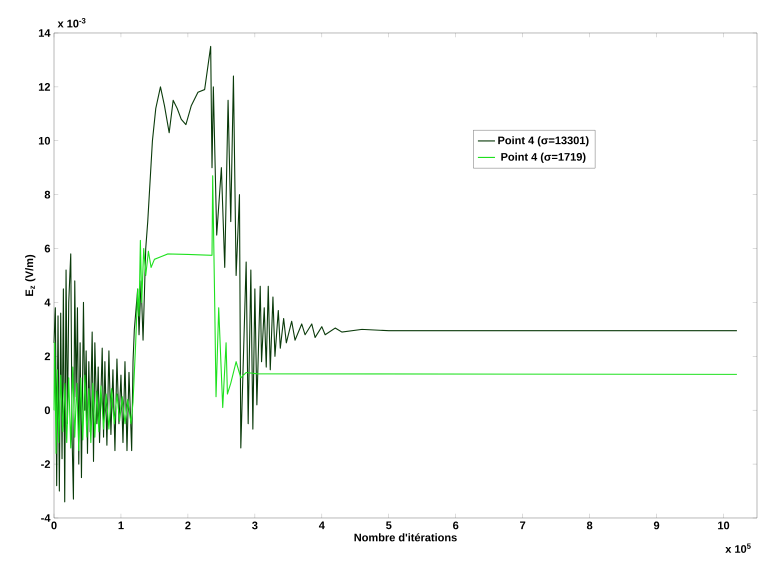 The height and width of the screenshot is (572, 758). What do you see at coordinates (54, 526) in the screenshot?
I see `x-tick-label: 0` at bounding box center [54, 526].